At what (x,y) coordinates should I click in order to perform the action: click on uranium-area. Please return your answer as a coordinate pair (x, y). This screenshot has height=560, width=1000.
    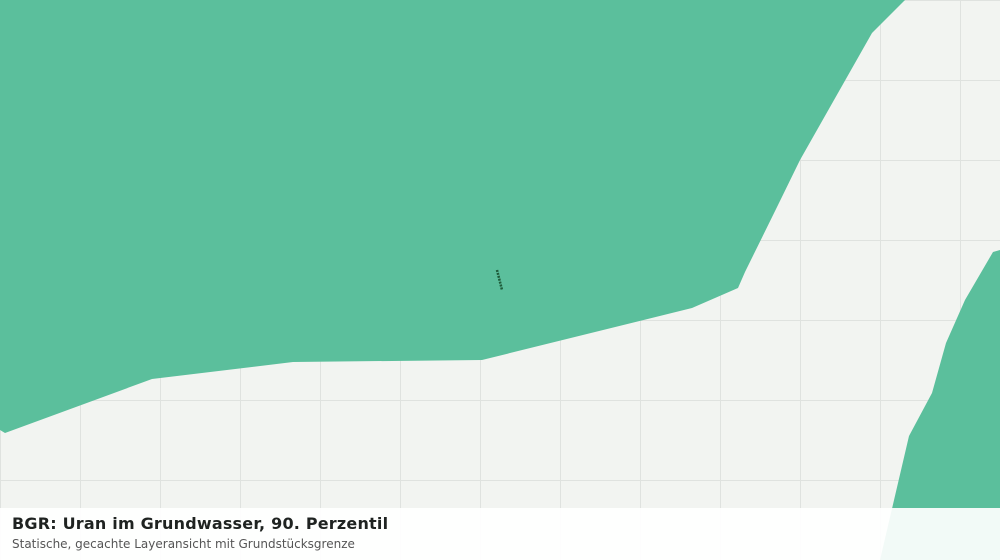
    Looking at the image, I should click on (940, 405).